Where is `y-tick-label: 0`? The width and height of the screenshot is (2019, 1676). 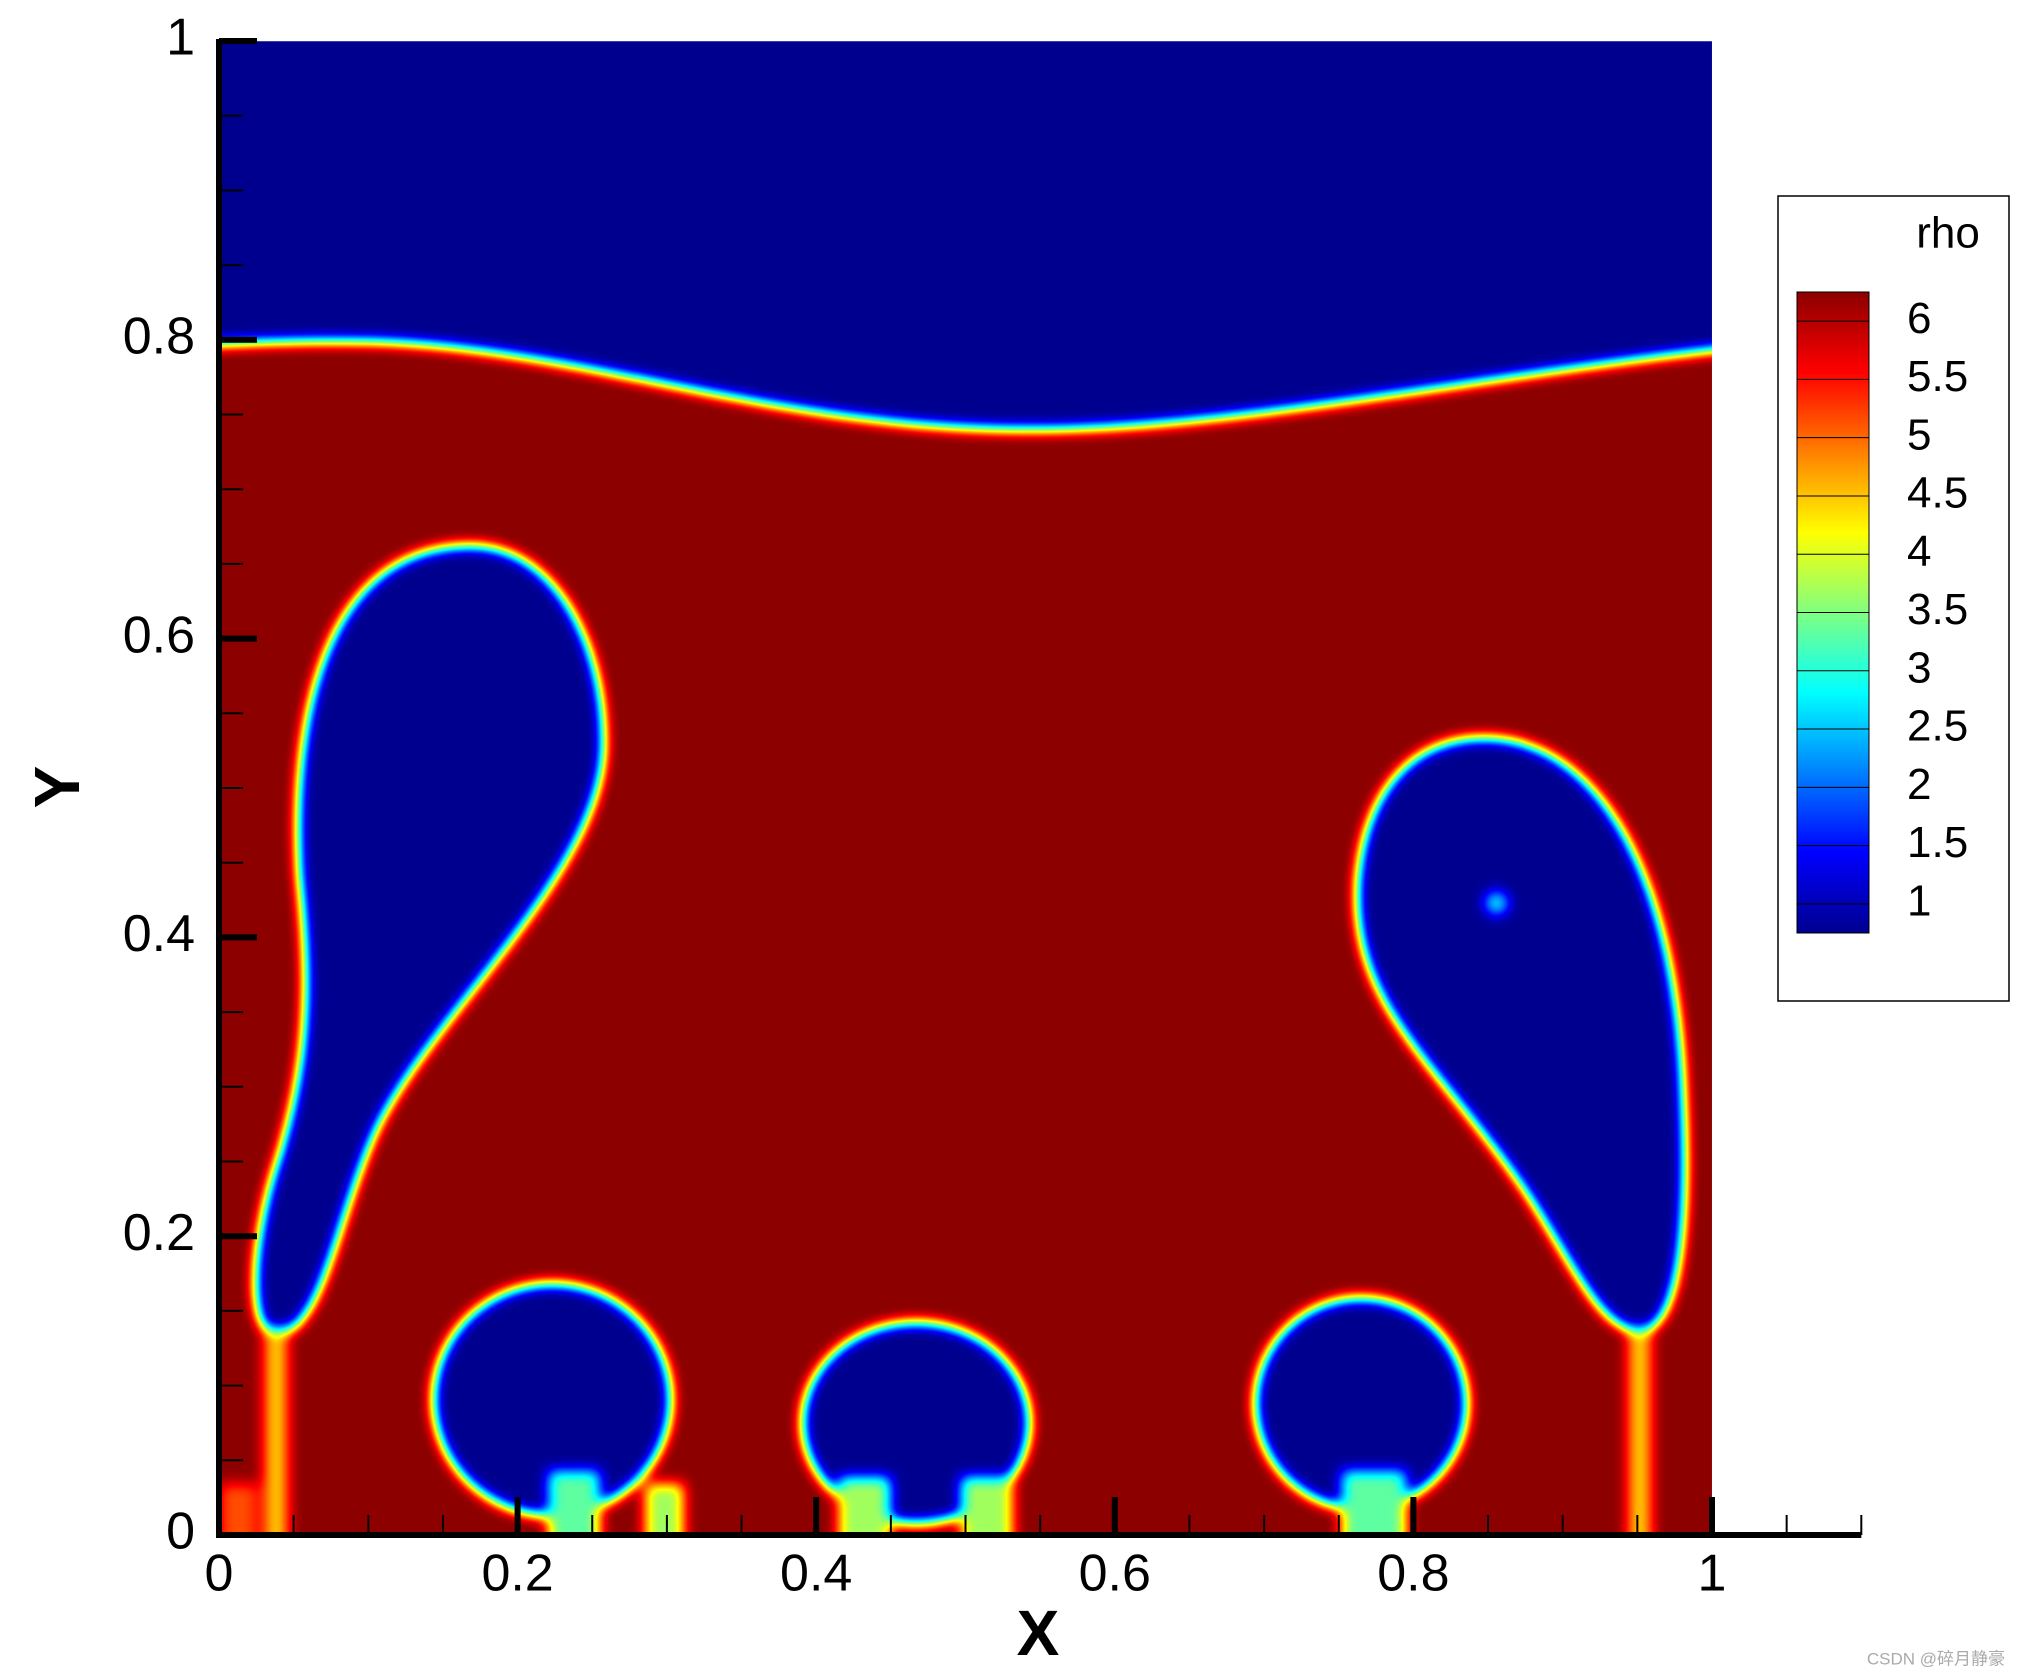
y-tick-label: 0 is located at coordinates (180, 1532).